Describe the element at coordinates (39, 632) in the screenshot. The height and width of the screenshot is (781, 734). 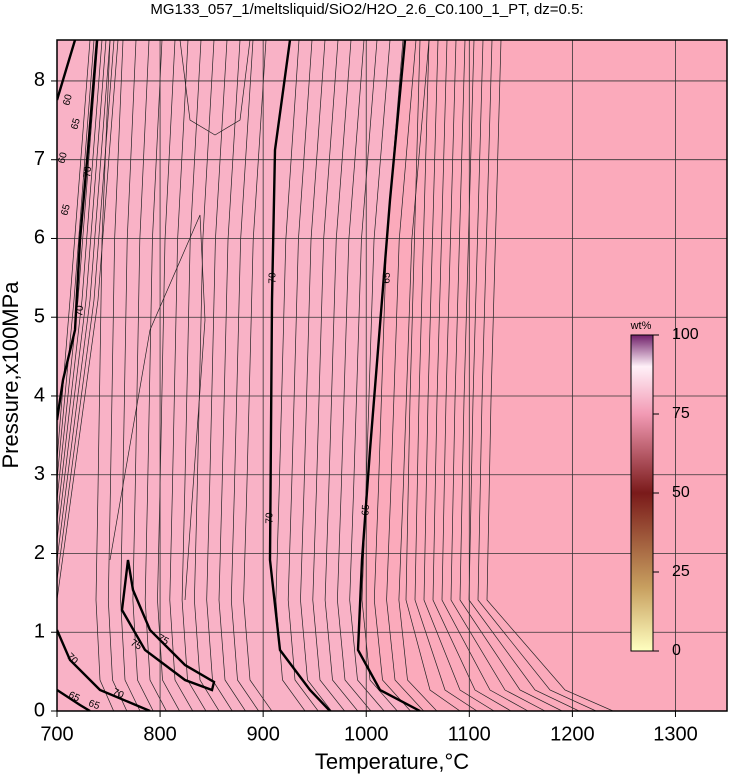
I see `y-tick-label: 1` at that location.